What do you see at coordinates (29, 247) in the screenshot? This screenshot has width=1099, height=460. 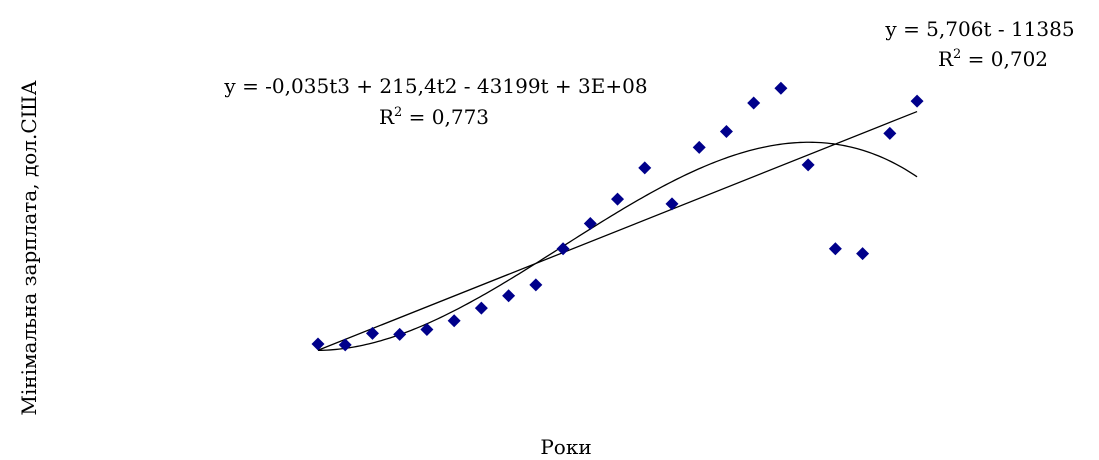 I see `y-axis-label: Мінімальна зарплата, дол.США` at bounding box center [29, 247].